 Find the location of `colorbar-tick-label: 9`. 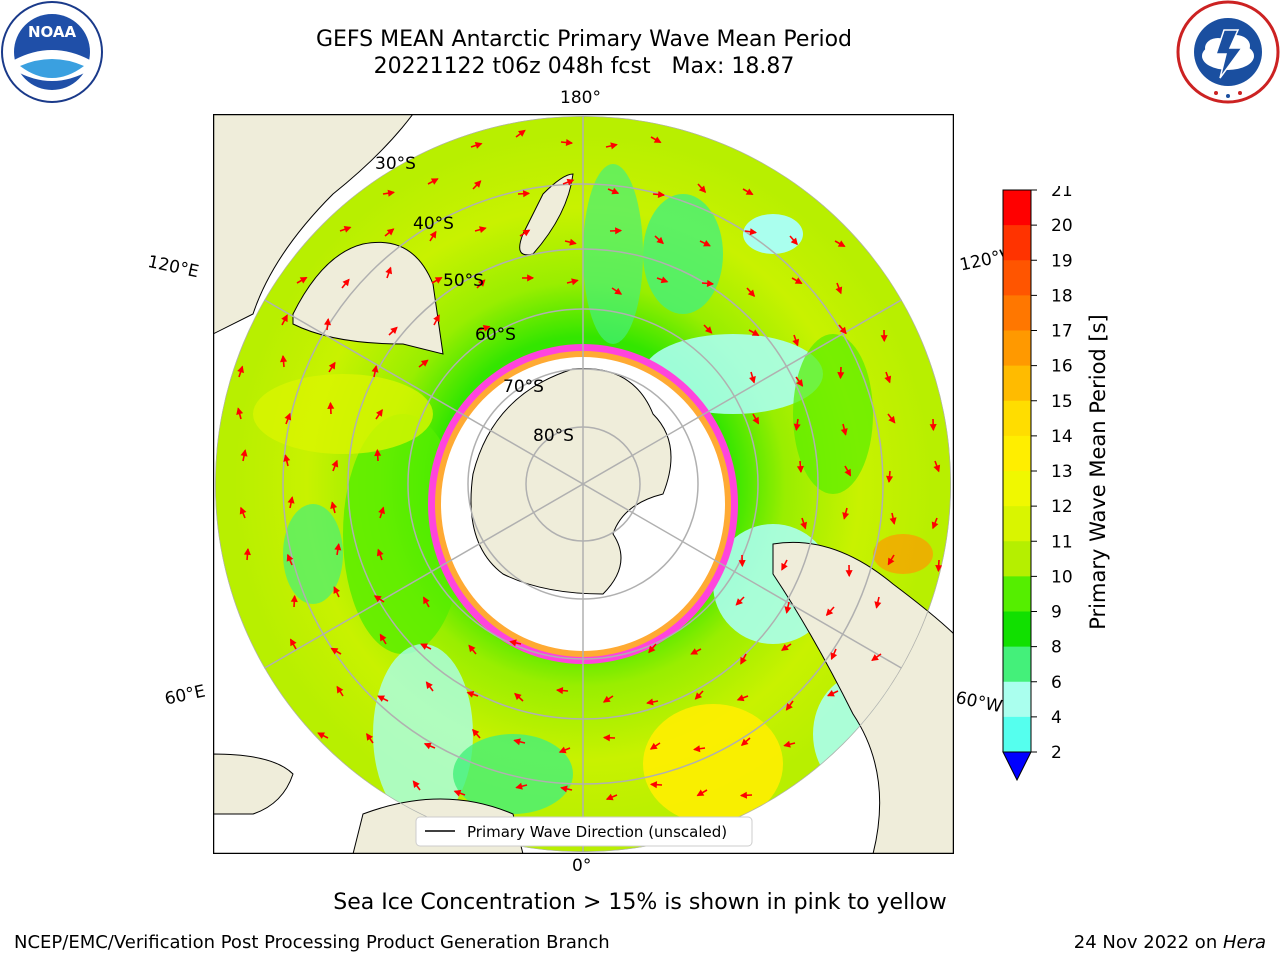

colorbar-tick-label: 9 is located at coordinates (1056, 613).